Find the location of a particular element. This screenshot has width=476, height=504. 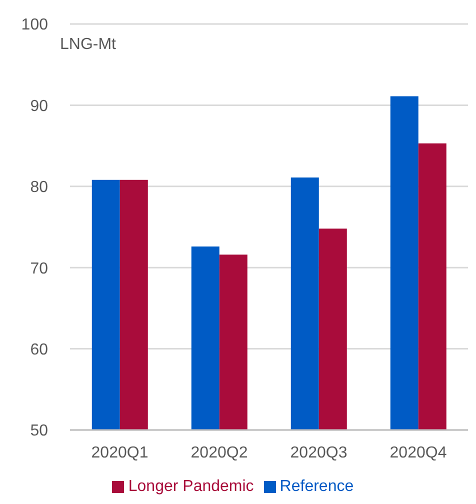

legend-label: Reference is located at coordinates (317, 486).